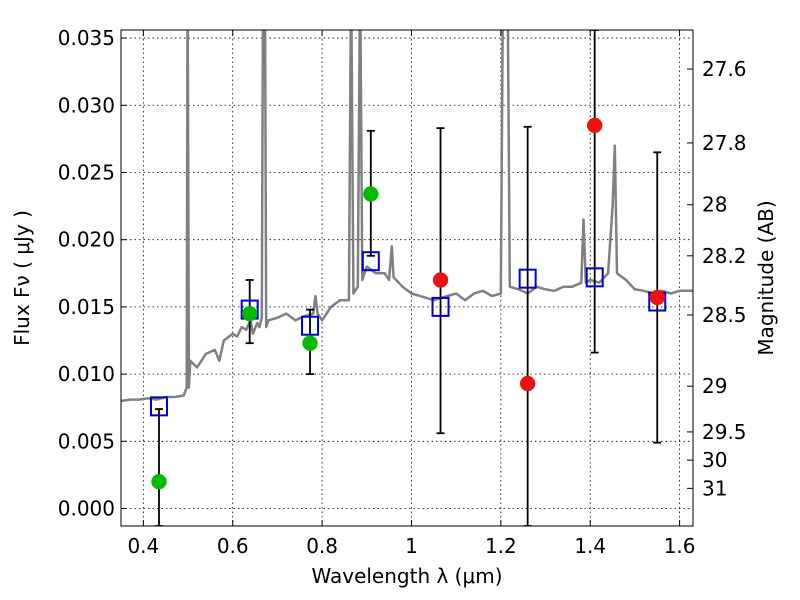 The image size is (800, 600). I want to click on y-tick-label: 0.010, so click(86, 374).